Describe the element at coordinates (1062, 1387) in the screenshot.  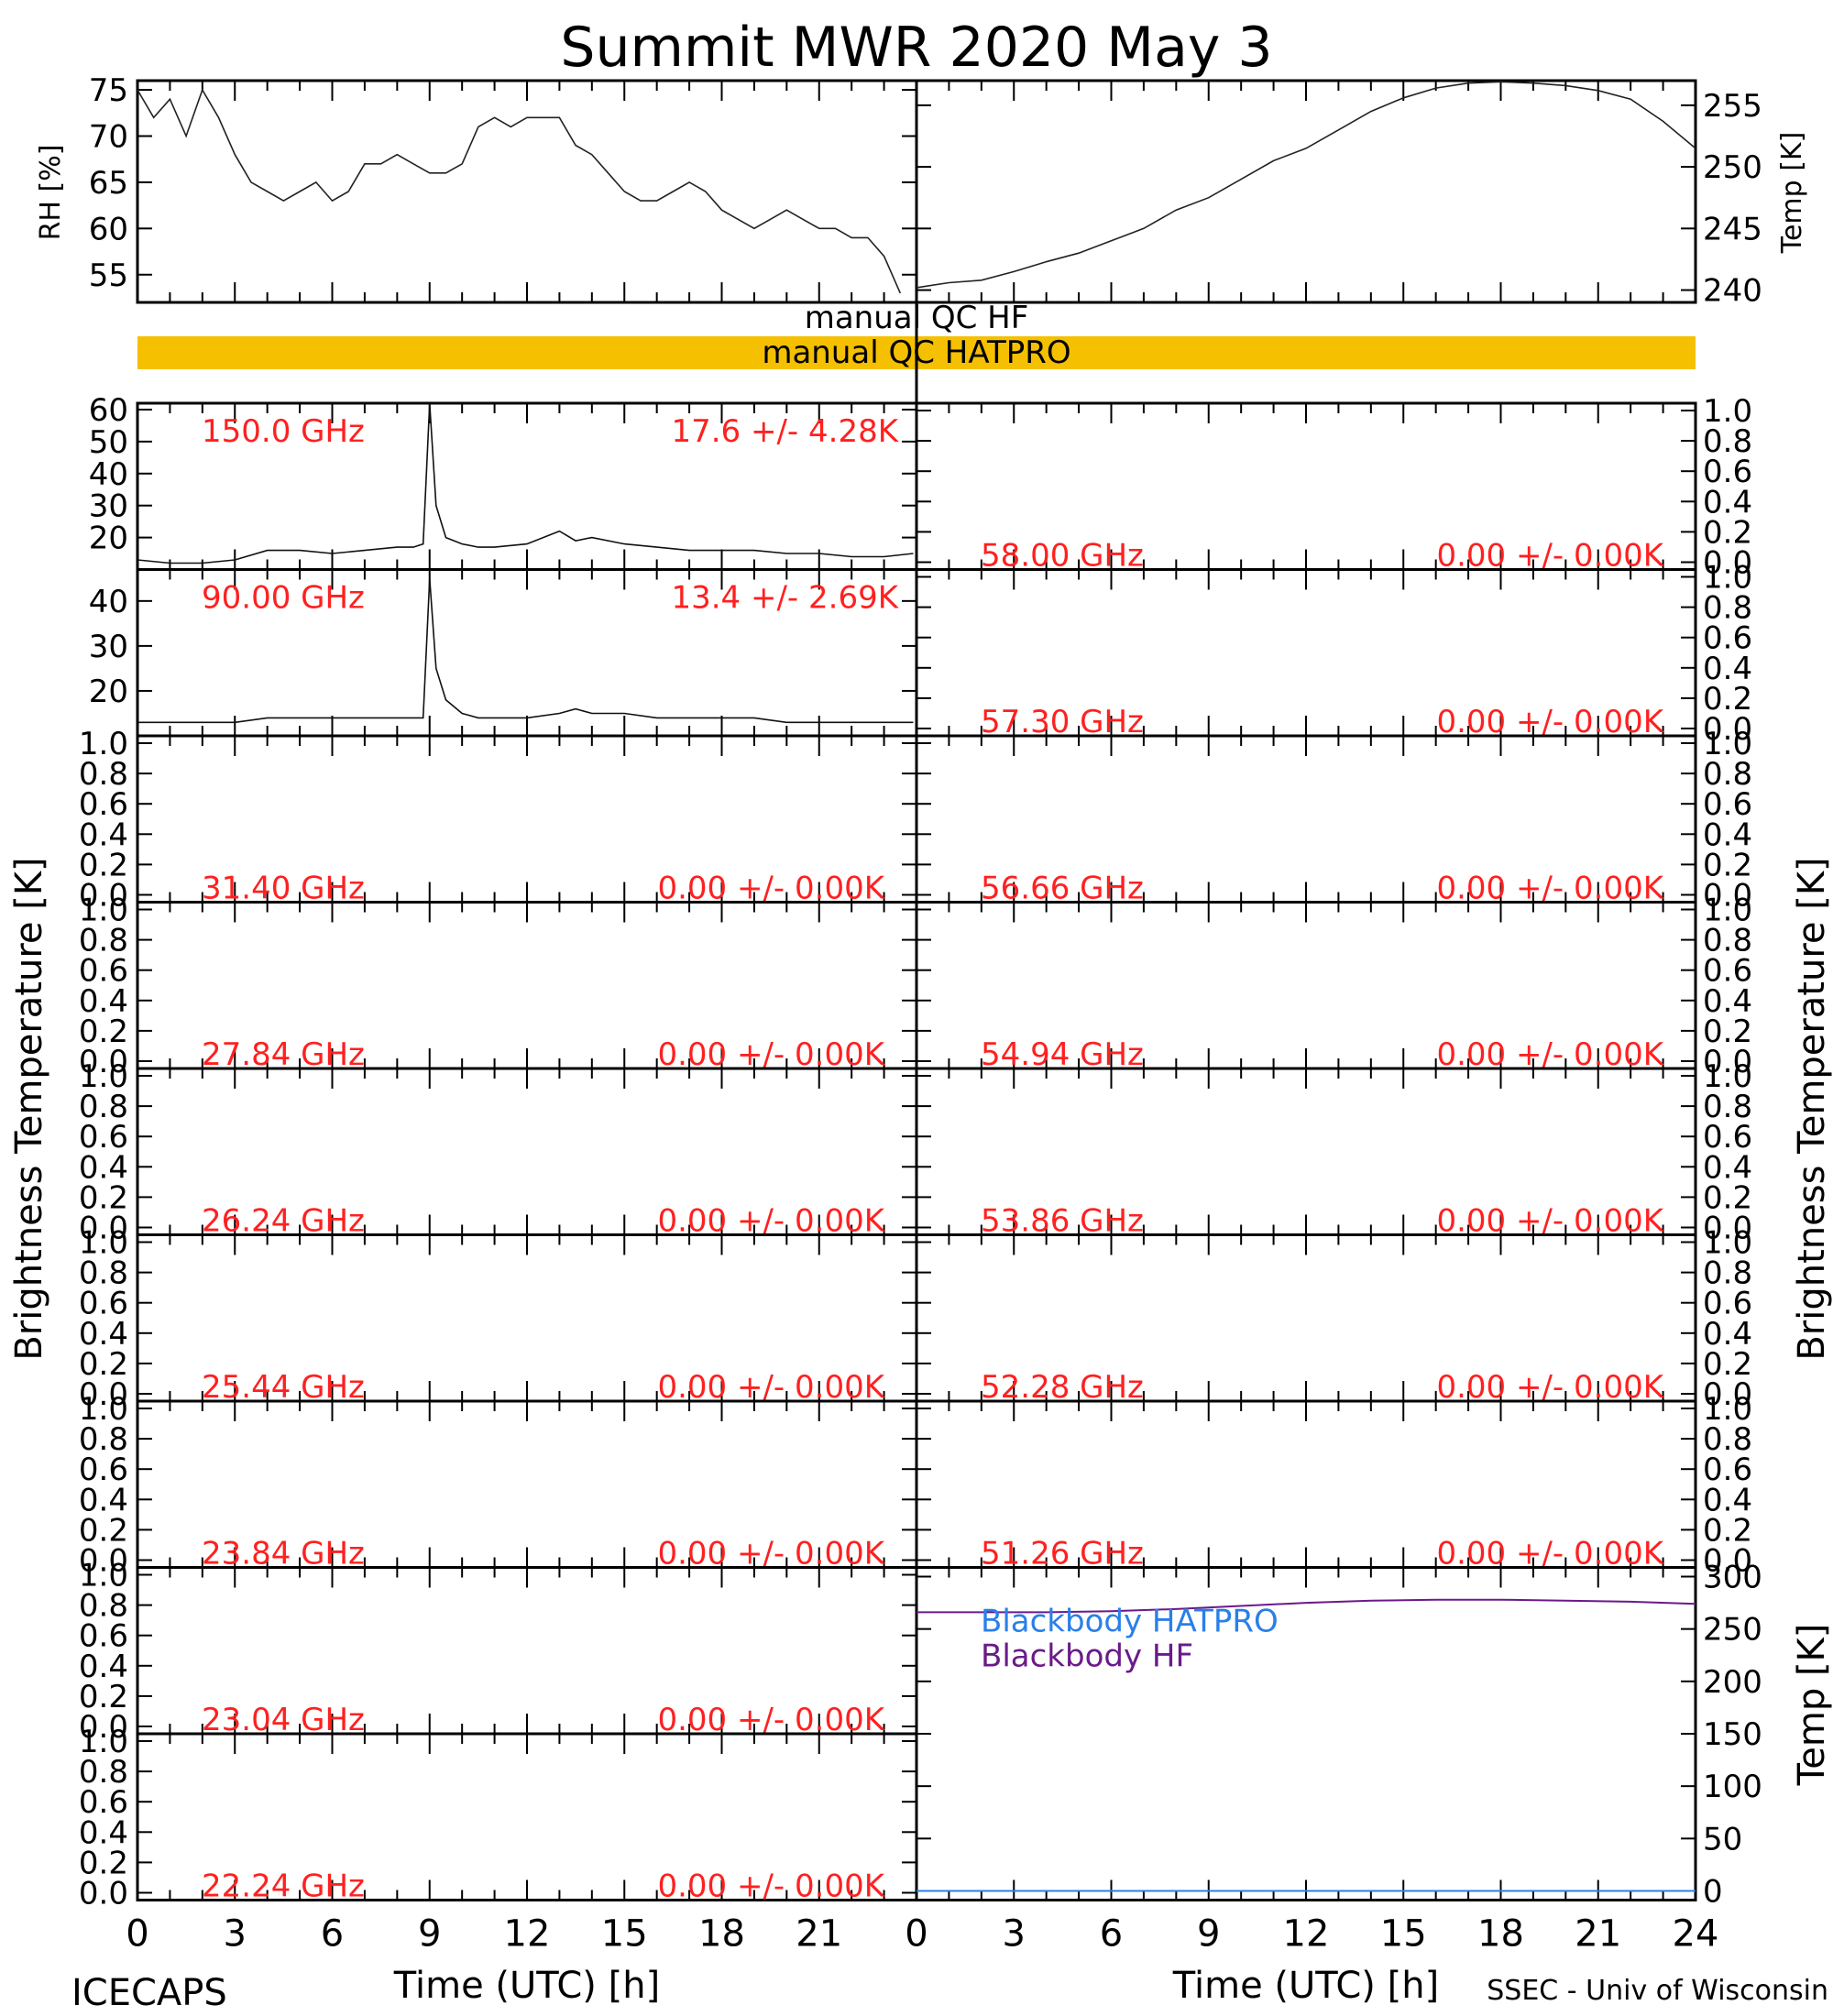
I see `channel-freq-label: 52.28 GHz` at that location.